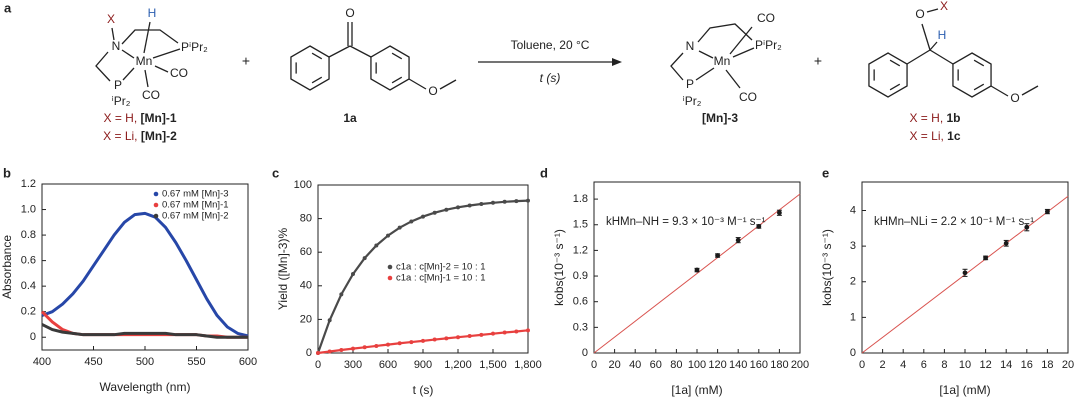 The width and height of the screenshot is (1080, 403). I want to click on x-tick-label: 0, so click(318, 365).